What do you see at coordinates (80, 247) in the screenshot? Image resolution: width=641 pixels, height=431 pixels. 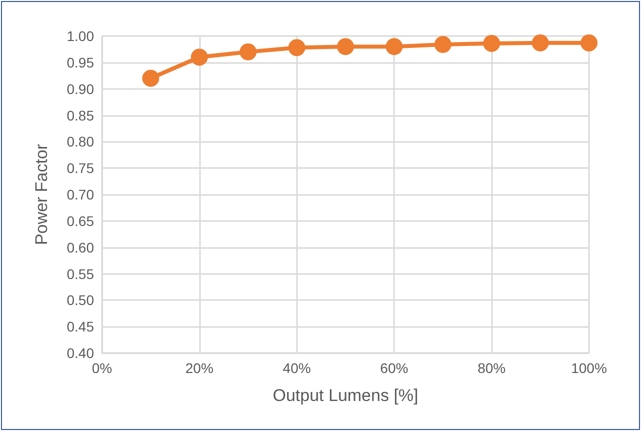 I see `y-tick-label: 0.60` at bounding box center [80, 247].